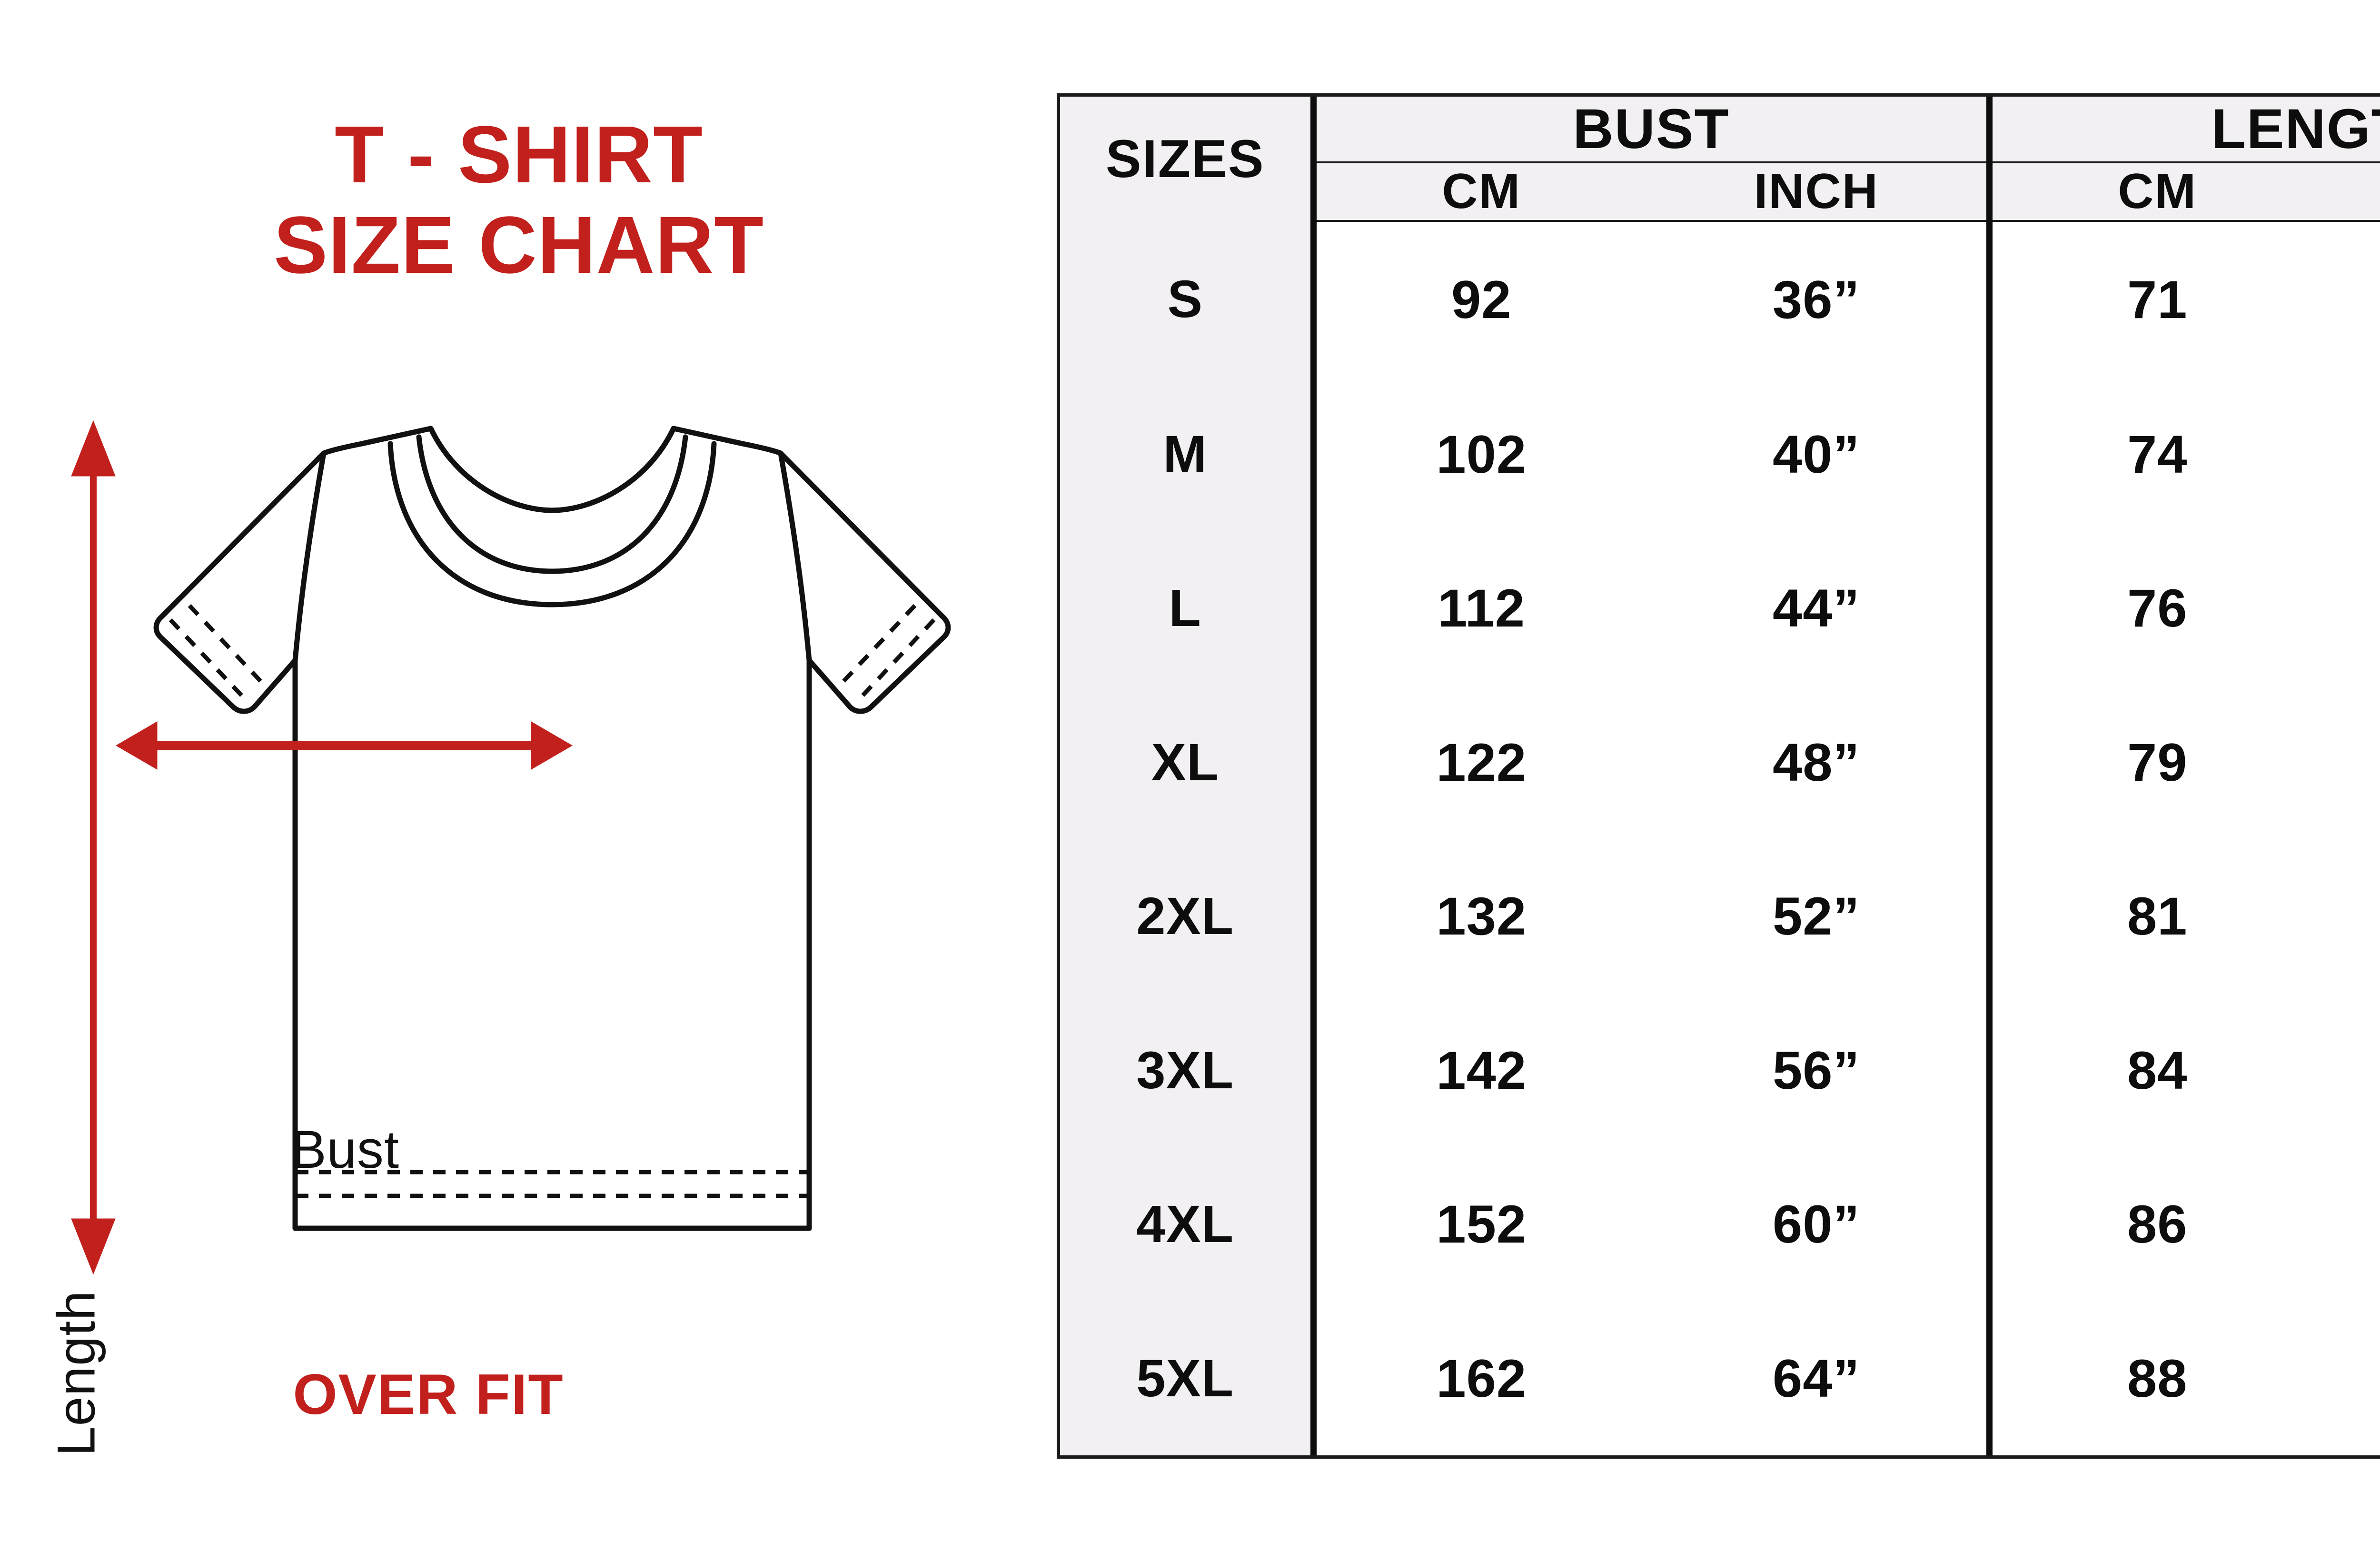 Image resolution: width=2380 pixels, height=1542 pixels. I want to click on cell-length-cm: 71, so click(2155, 299).